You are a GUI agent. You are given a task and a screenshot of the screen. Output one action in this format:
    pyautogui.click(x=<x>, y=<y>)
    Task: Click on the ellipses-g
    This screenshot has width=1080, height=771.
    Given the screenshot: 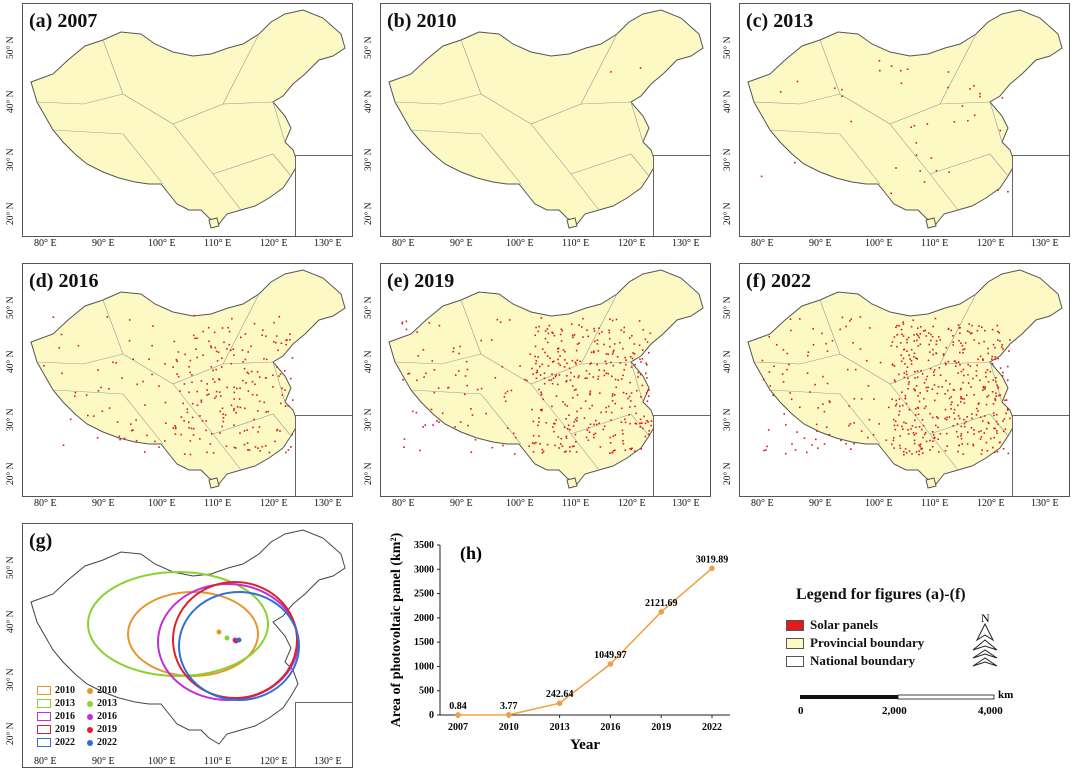 What is the action you would take?
    pyautogui.click(x=193, y=636)
    